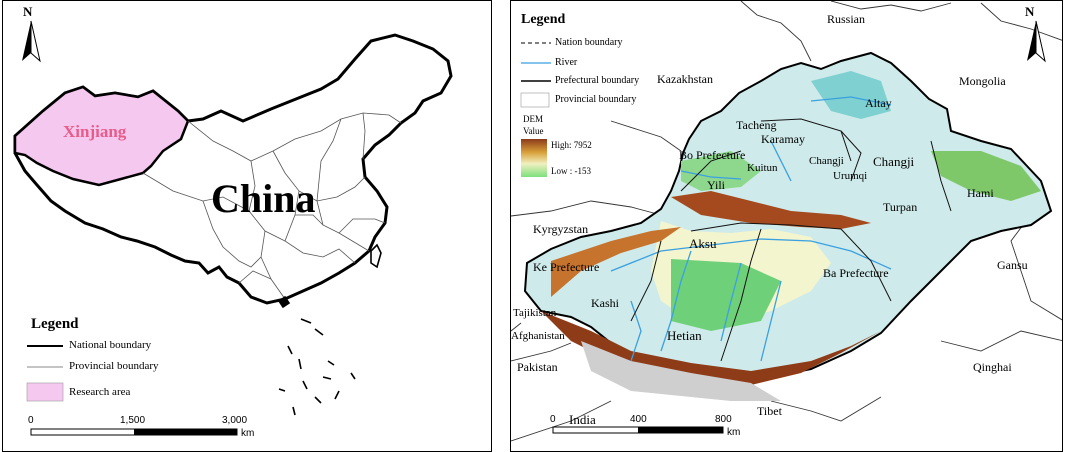 This screenshot has width=1065, height=452. What do you see at coordinates (571, 145) in the screenshot?
I see `dem-high-label: High: 7952` at bounding box center [571, 145].